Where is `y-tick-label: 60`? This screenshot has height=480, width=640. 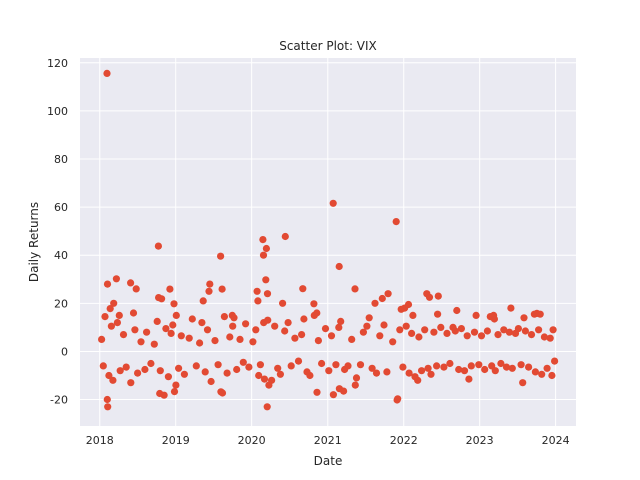 y-tick-label: 60 is located at coordinates (61, 207).